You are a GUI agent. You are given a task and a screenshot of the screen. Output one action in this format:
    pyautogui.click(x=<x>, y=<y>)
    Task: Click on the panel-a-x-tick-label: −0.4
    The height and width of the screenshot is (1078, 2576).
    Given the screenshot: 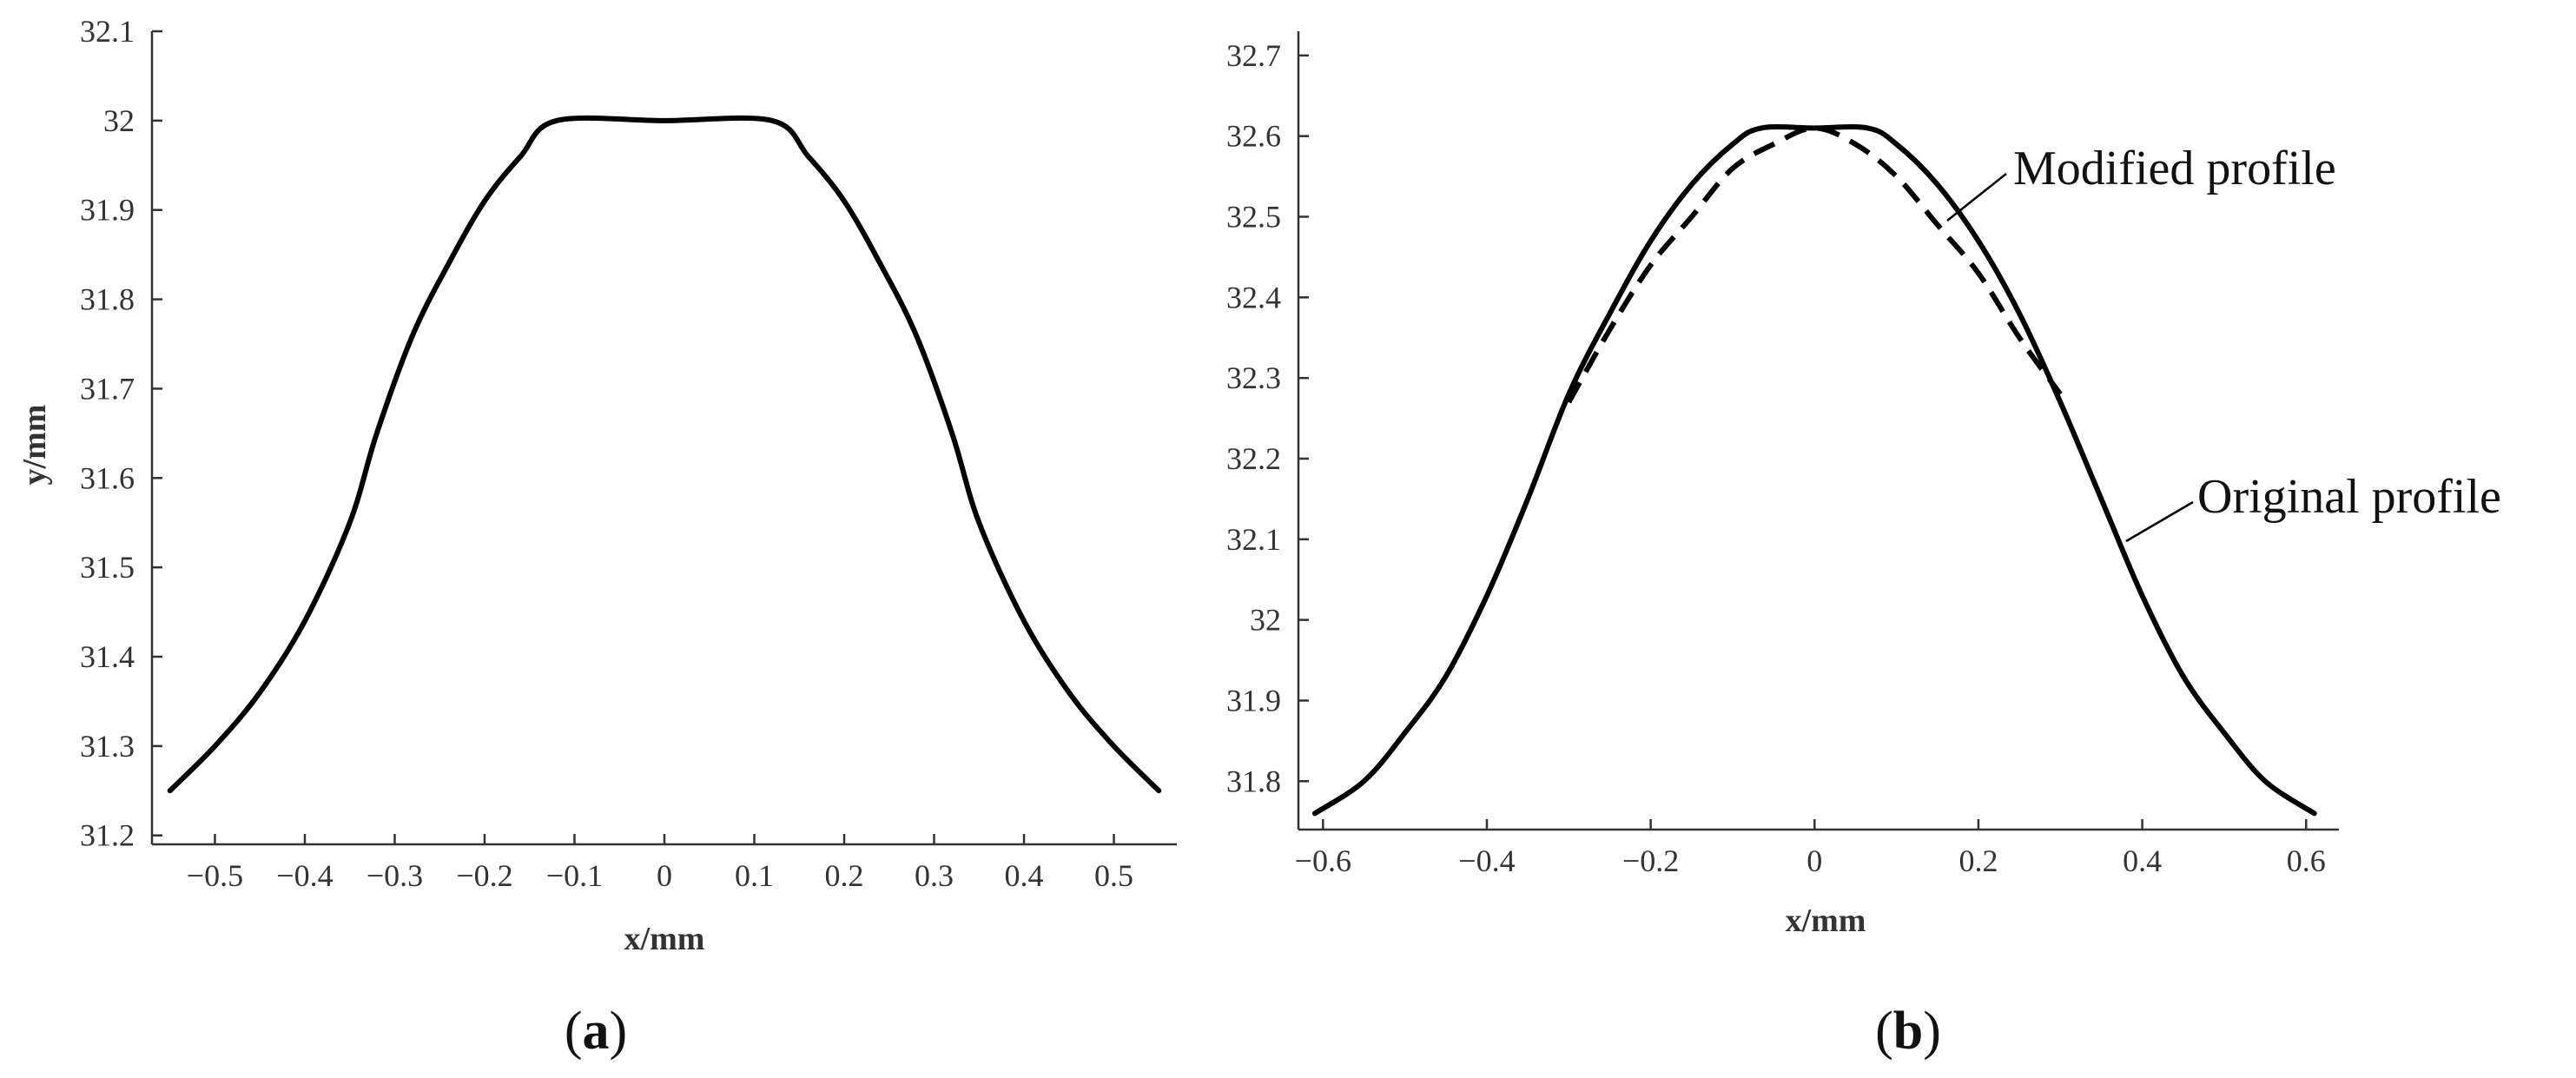 What is the action you would take?
    pyautogui.click(x=304, y=875)
    